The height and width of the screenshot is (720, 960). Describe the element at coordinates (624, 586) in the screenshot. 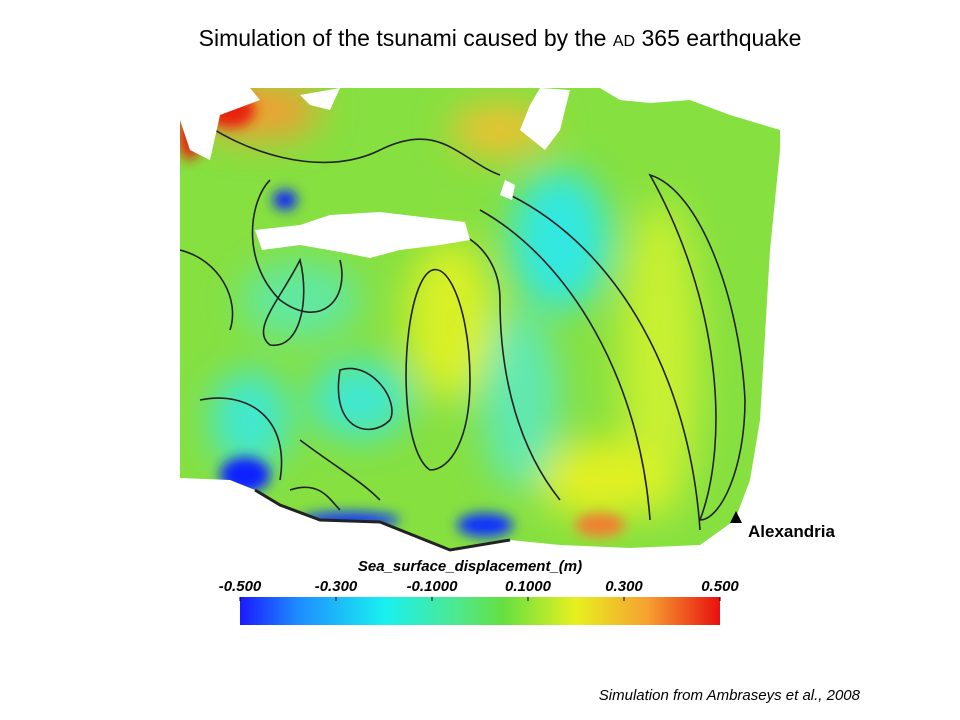

I see `colorbar-tick-label: 0.300` at that location.